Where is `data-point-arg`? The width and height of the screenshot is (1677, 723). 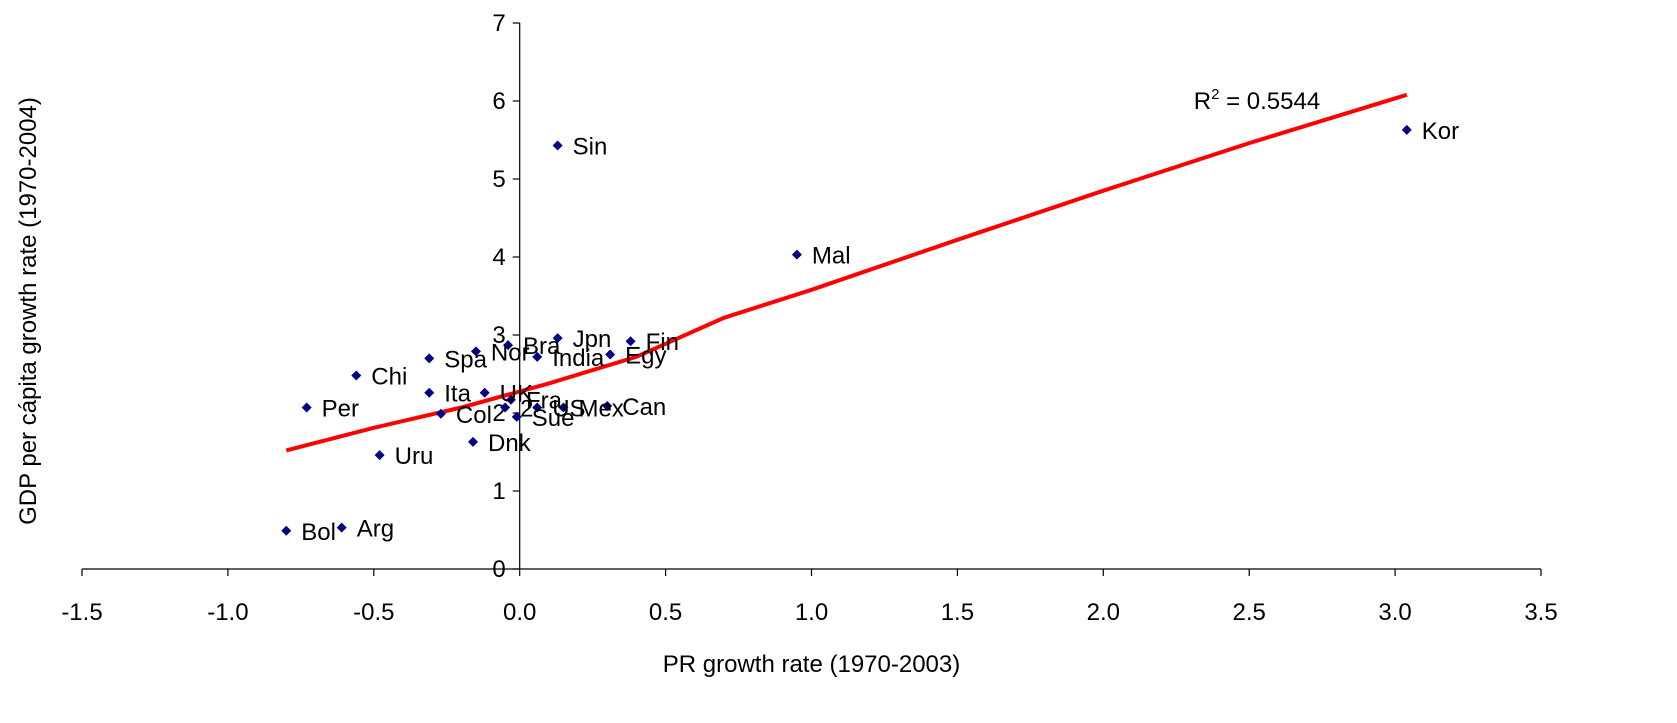 data-point-arg is located at coordinates (341, 527).